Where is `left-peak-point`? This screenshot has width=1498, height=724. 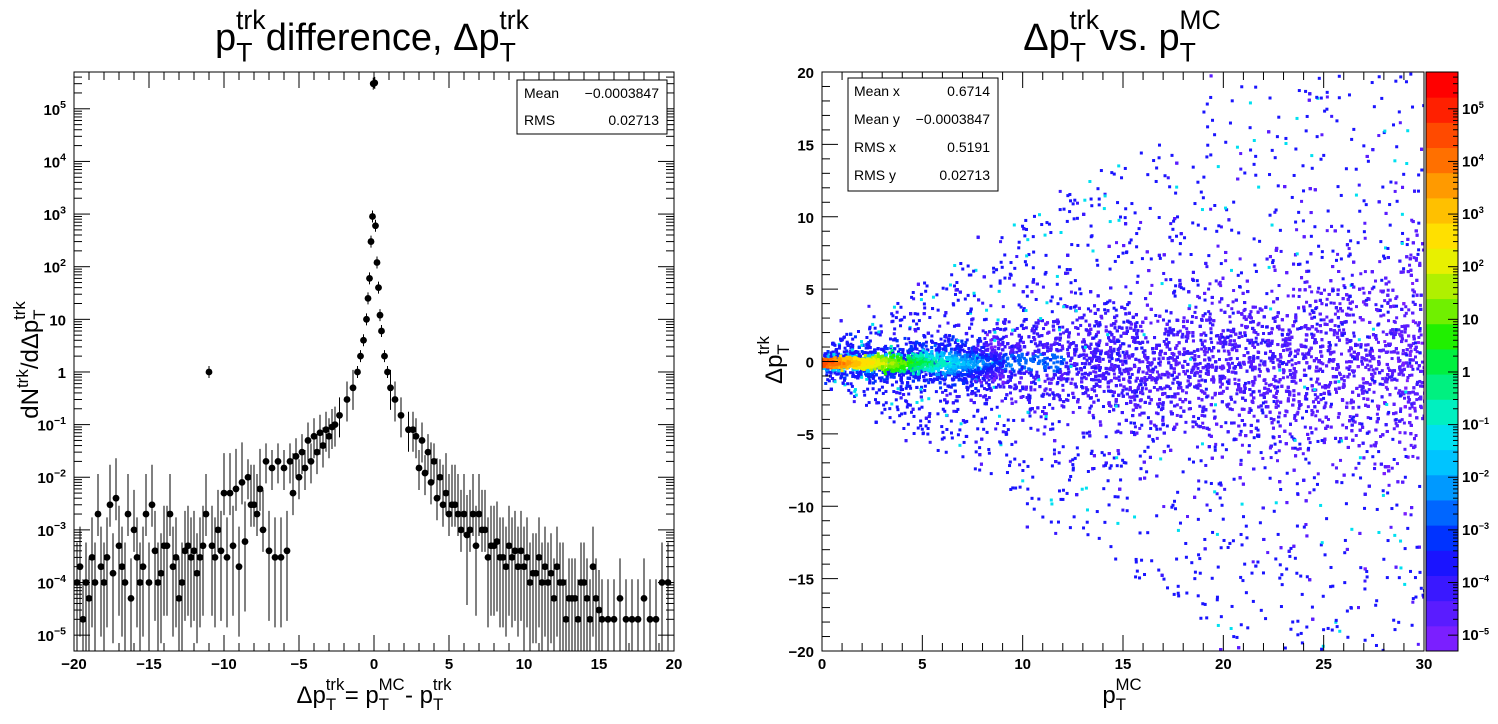 left-peak-point is located at coordinates (377, 262).